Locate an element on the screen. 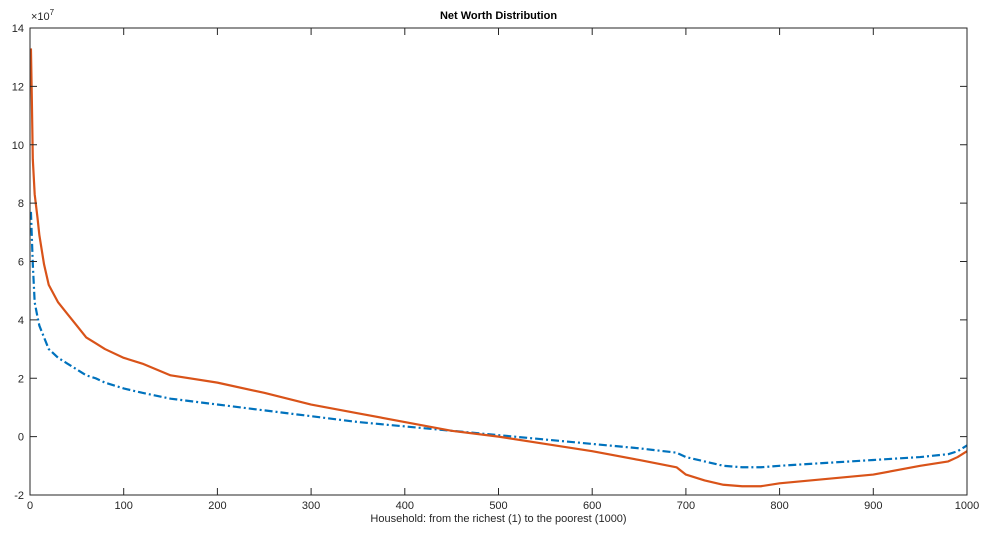 The width and height of the screenshot is (982, 535). y-axis-exponent-base: ×10 is located at coordinates (40, 17).